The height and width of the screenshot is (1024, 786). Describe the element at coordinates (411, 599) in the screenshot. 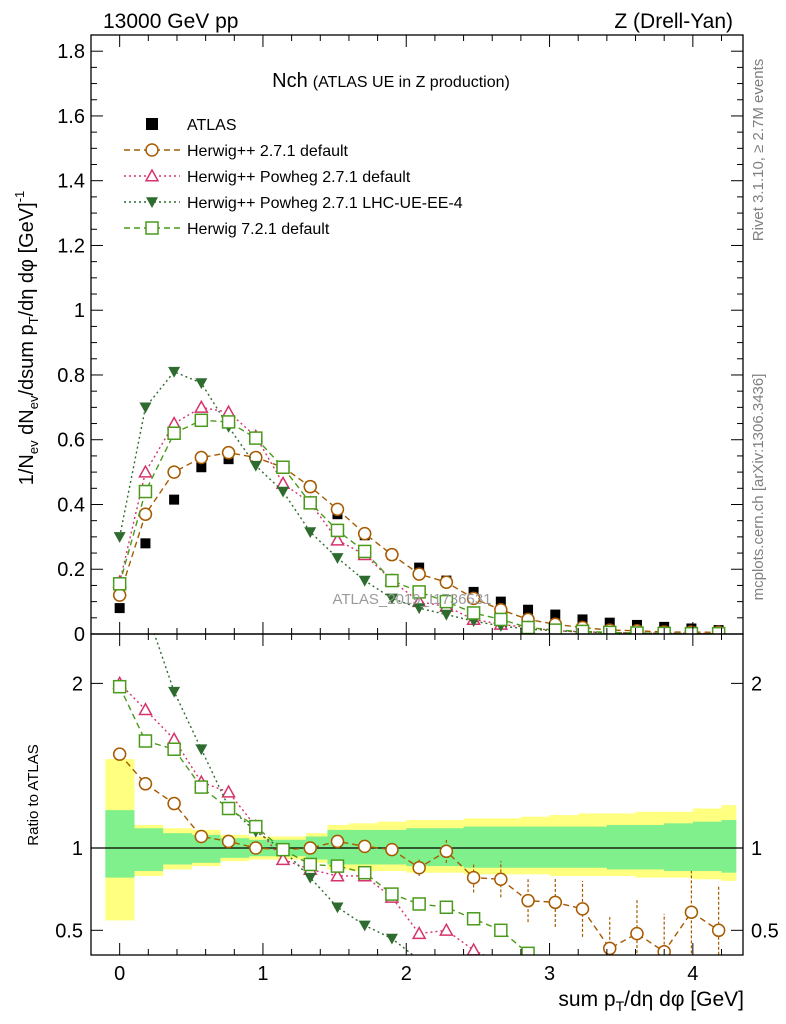

I see `analysis-watermark: ATLAS_2019_I1736531` at that location.